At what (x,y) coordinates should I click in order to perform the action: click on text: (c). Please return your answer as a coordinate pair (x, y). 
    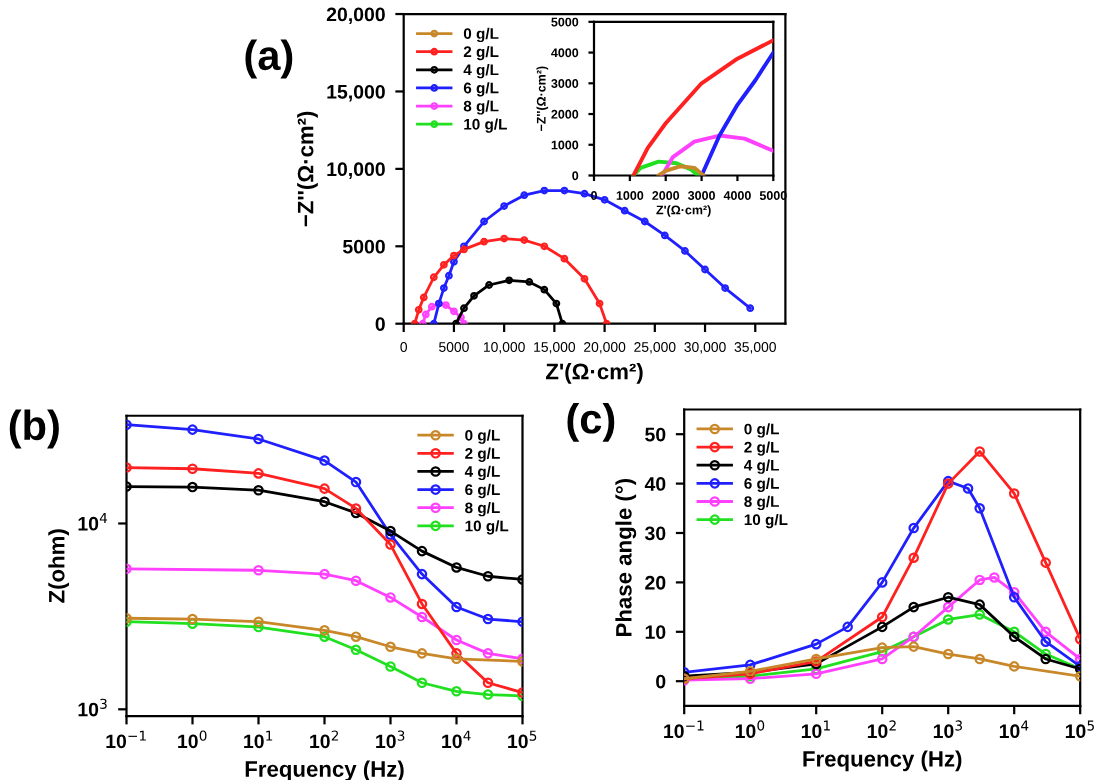
    Looking at the image, I should click on (591, 422).